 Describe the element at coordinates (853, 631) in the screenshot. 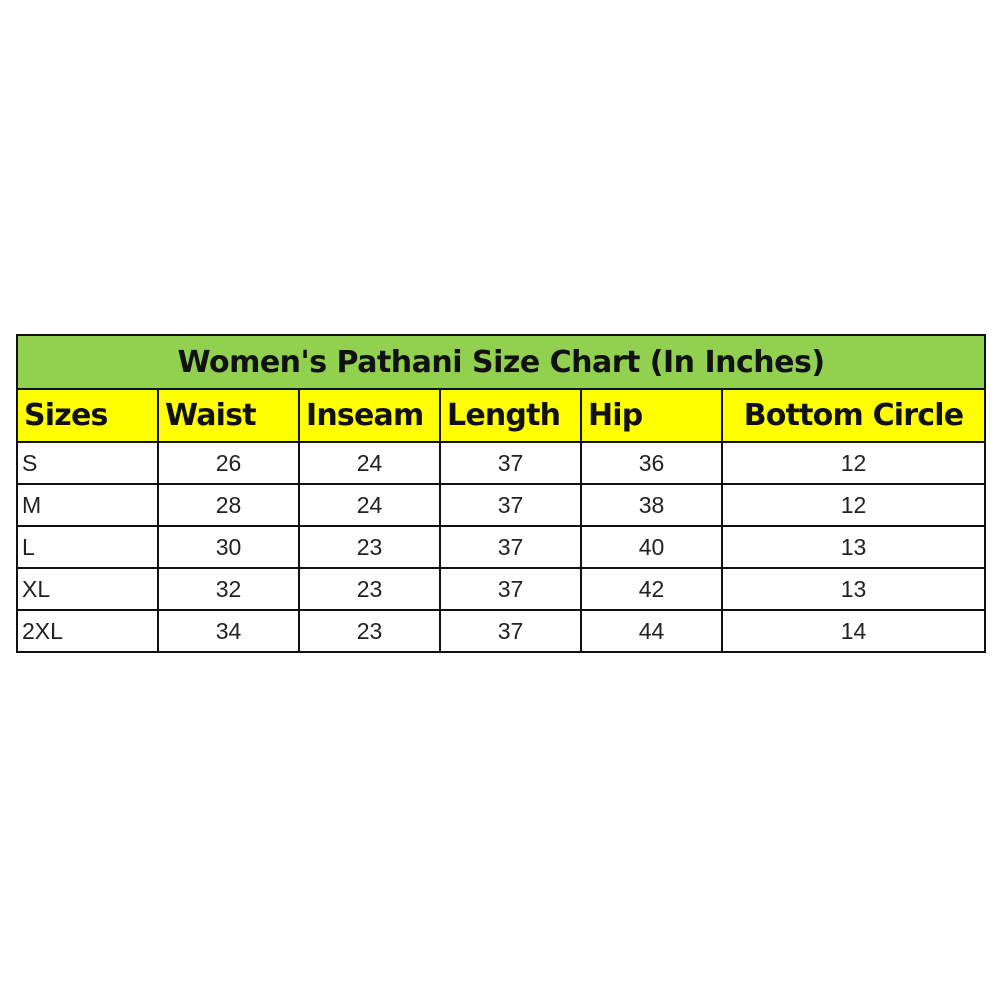

I see `cell-bottom-circle: 14` at that location.